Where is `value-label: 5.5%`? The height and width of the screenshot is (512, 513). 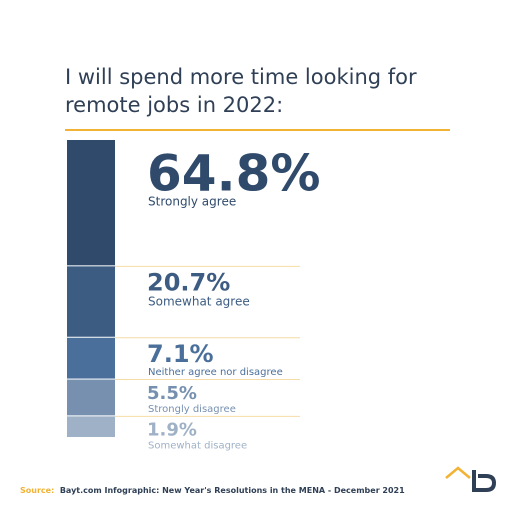
value-label: 5.5% is located at coordinates (172, 393).